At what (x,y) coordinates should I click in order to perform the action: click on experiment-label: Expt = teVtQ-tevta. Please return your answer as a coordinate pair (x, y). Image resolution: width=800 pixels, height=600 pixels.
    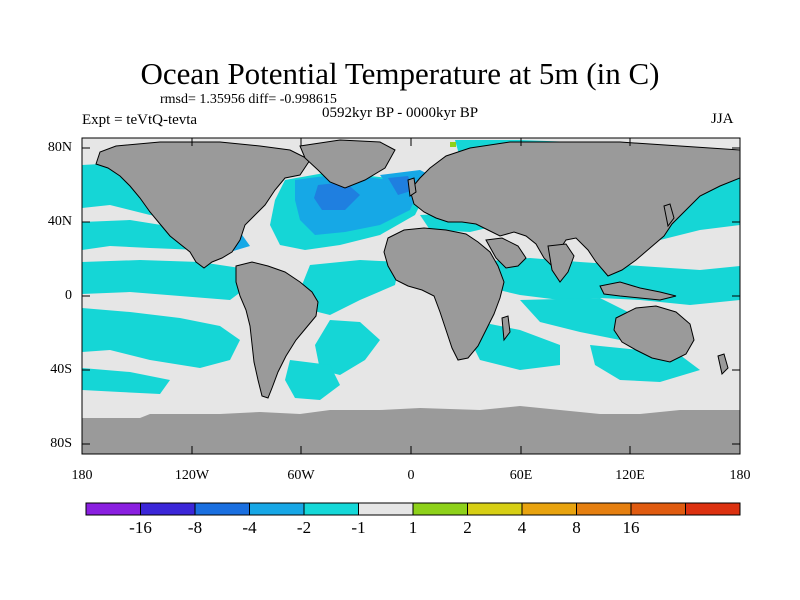
    Looking at the image, I should click on (140, 120).